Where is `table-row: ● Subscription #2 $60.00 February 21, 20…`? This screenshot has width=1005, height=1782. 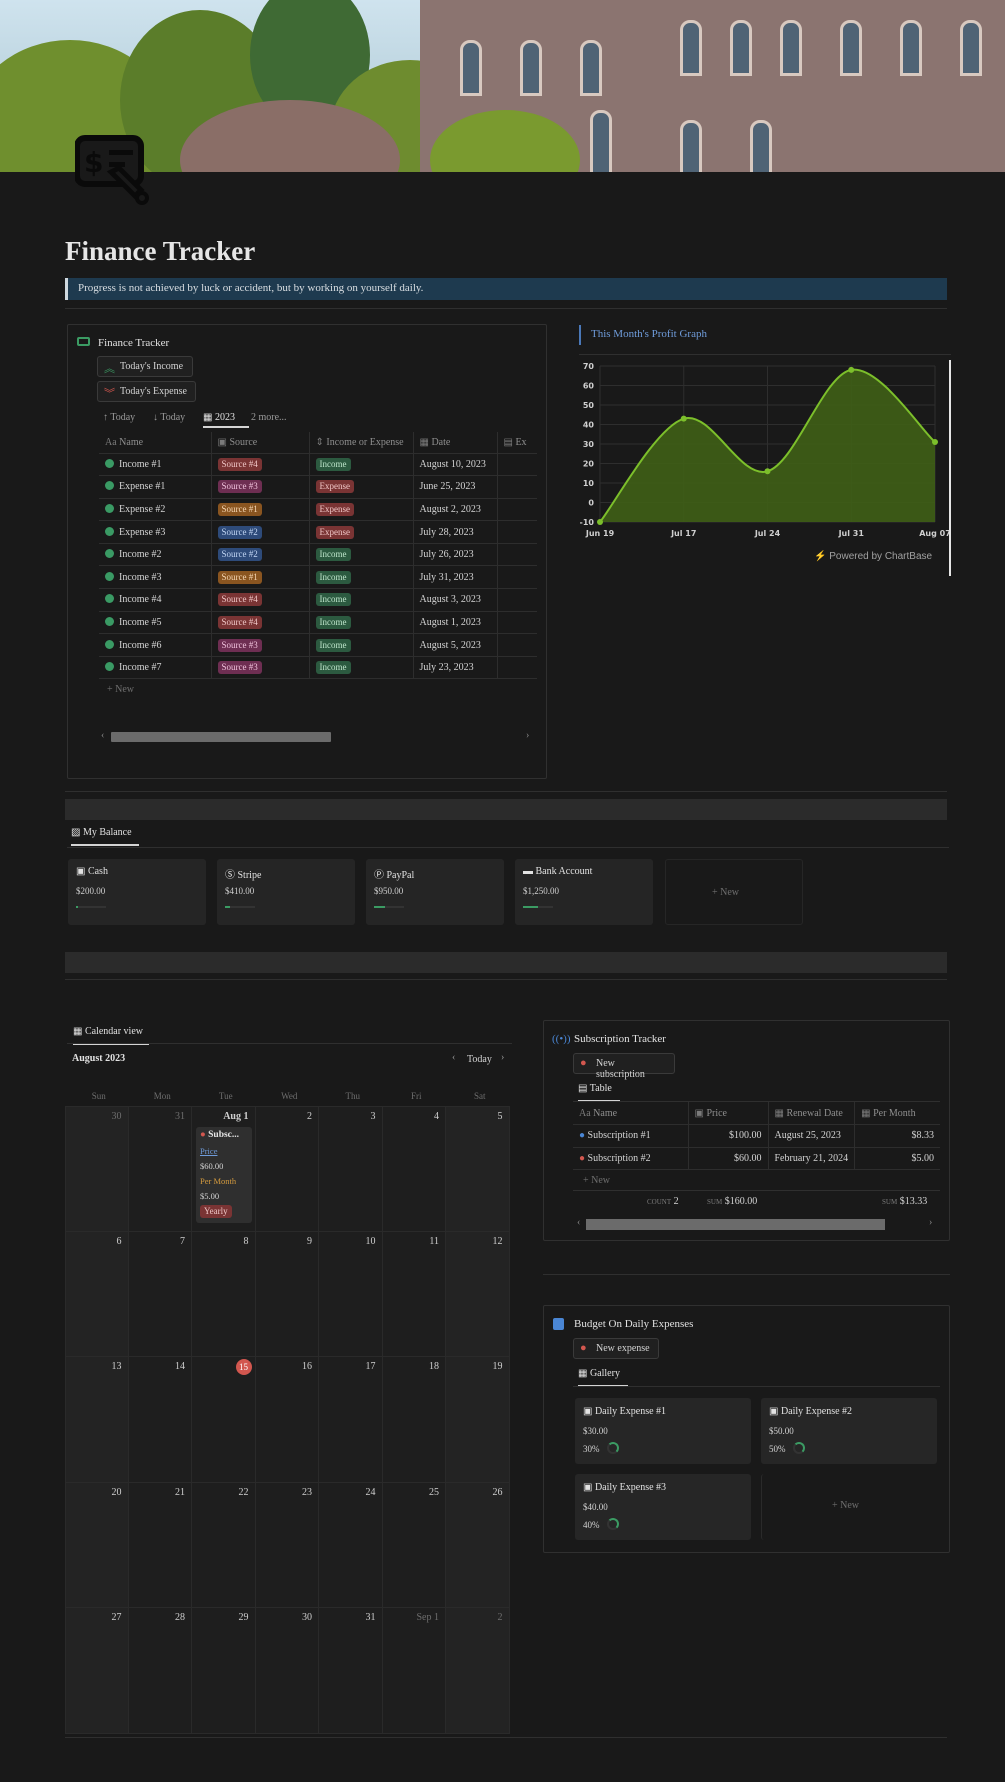
table-row: ● Subscription #2 $60.00 February 21, 20… is located at coordinates (756, 1158).